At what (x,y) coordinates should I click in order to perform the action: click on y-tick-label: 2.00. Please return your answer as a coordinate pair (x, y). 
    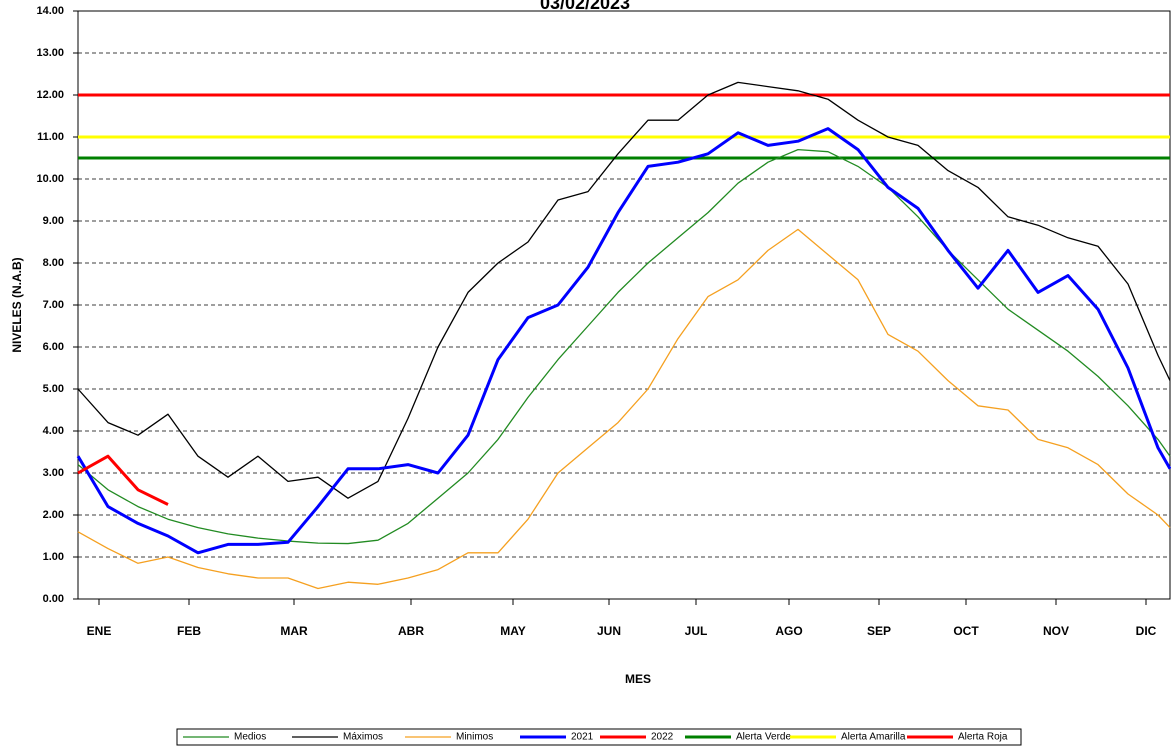
    Looking at the image, I should click on (53, 515).